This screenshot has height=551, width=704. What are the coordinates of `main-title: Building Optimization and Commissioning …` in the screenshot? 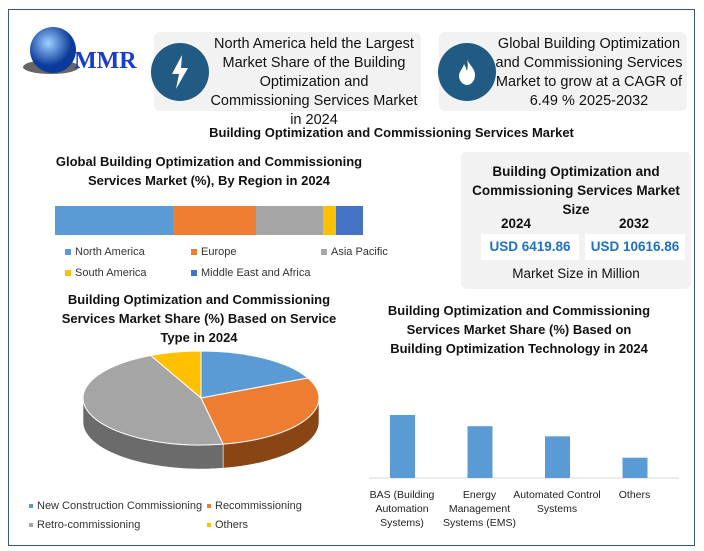 It's located at (391, 132).